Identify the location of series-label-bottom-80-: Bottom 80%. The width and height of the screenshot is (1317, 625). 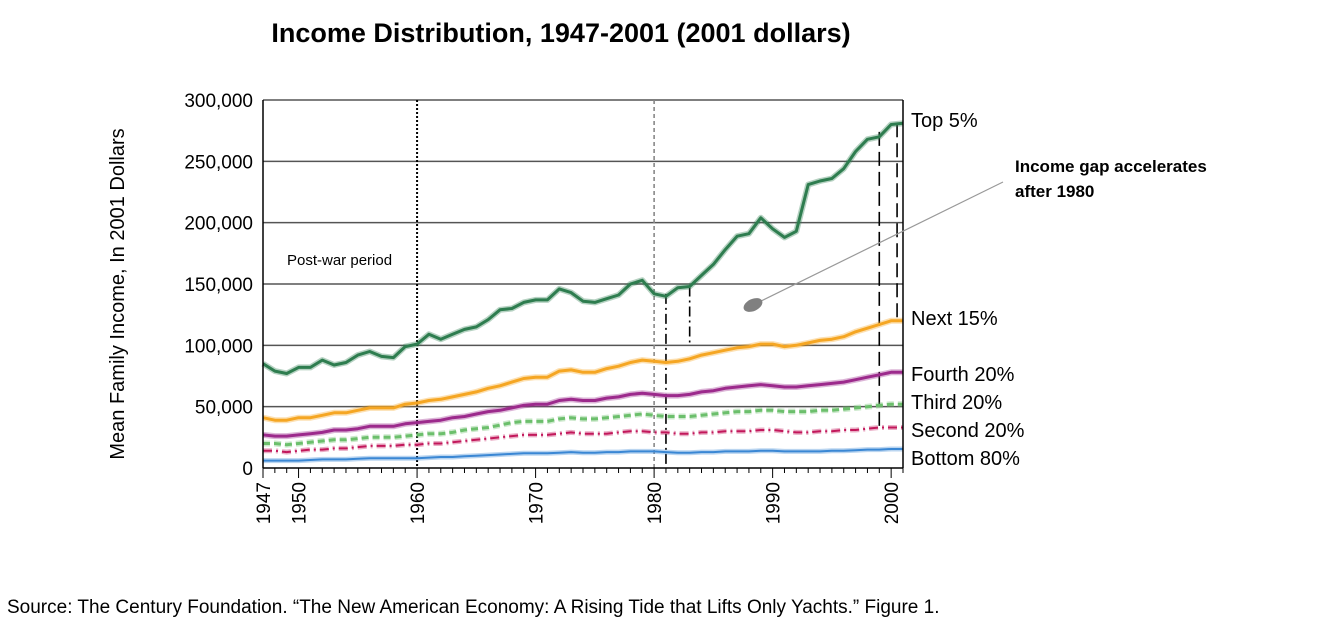
(965, 459).